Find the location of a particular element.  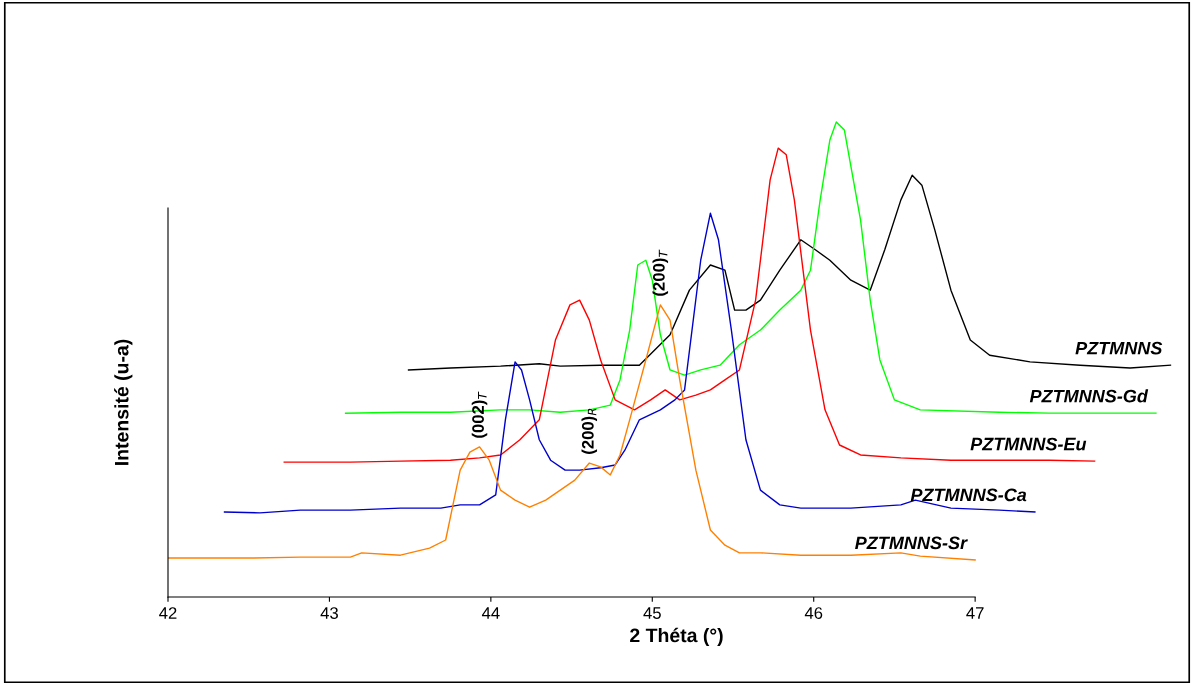

annotation: (200)$_{R}$ is located at coordinates (589, 431).